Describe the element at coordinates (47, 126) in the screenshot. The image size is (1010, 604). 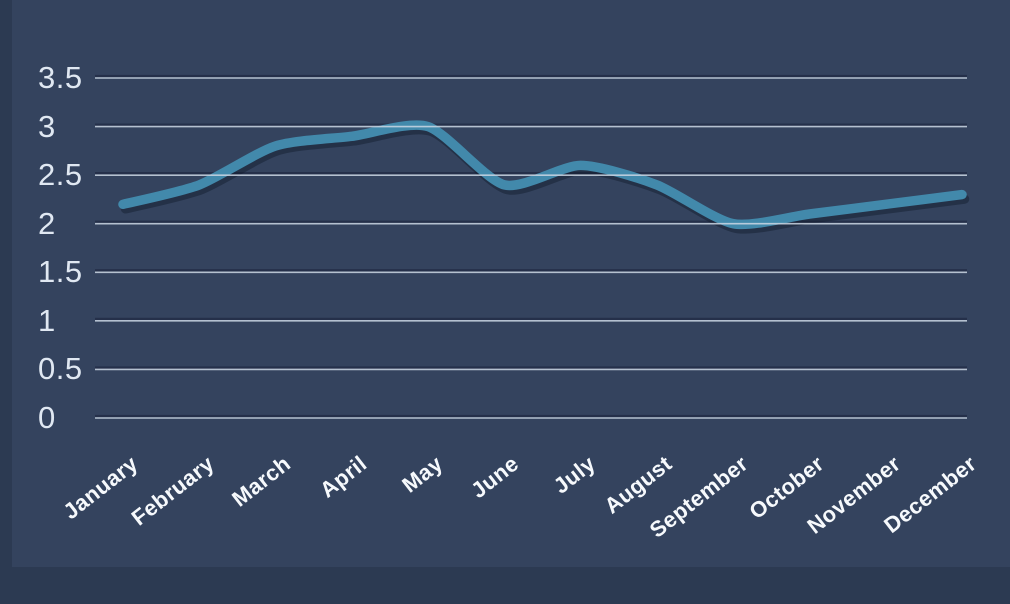
I see `y-axis-tick-label: 3` at that location.